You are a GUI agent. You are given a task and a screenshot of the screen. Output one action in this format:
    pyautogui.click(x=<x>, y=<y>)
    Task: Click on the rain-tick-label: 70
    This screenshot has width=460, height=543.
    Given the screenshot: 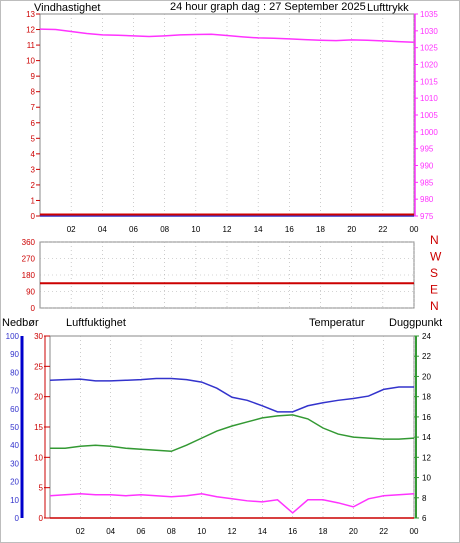 What is the action you would take?
    pyautogui.click(x=14, y=391)
    